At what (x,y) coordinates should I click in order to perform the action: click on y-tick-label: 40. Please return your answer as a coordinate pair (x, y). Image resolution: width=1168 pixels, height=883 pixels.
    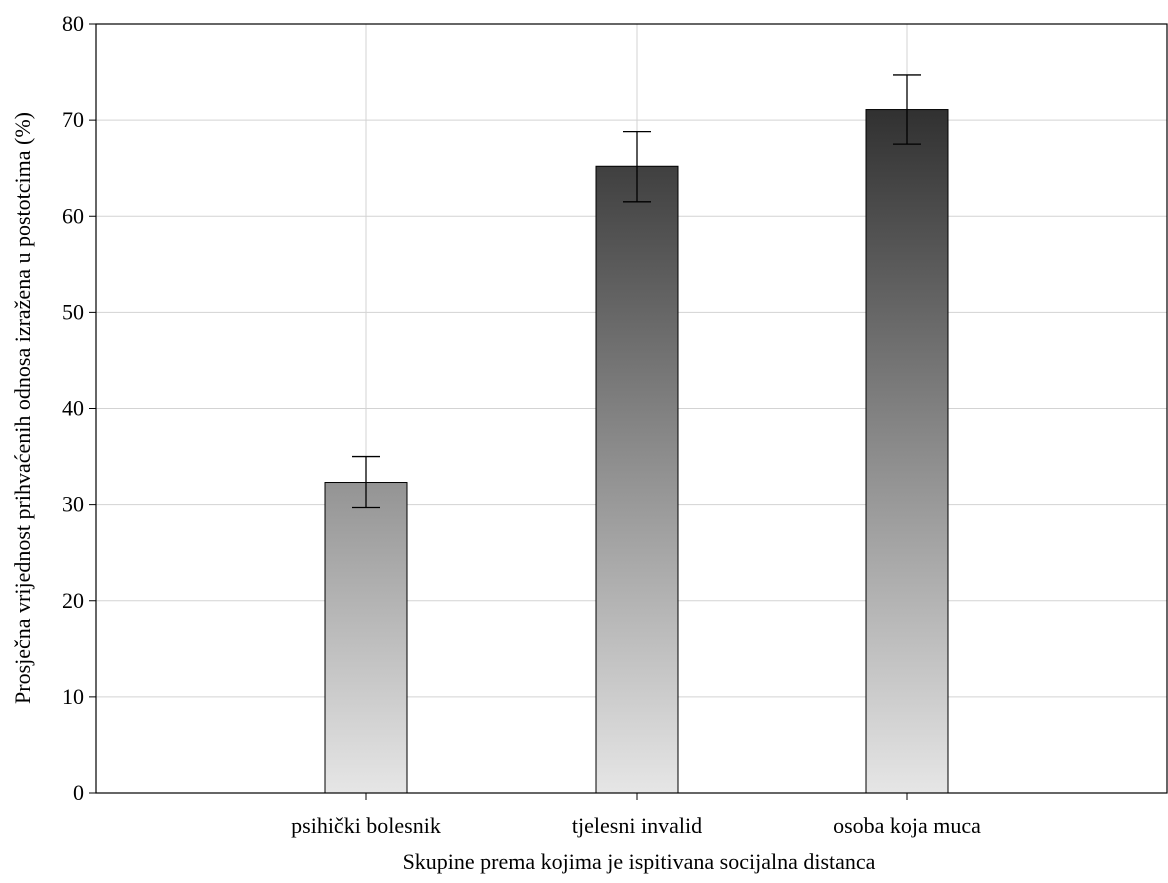
    Looking at the image, I should click on (73, 408).